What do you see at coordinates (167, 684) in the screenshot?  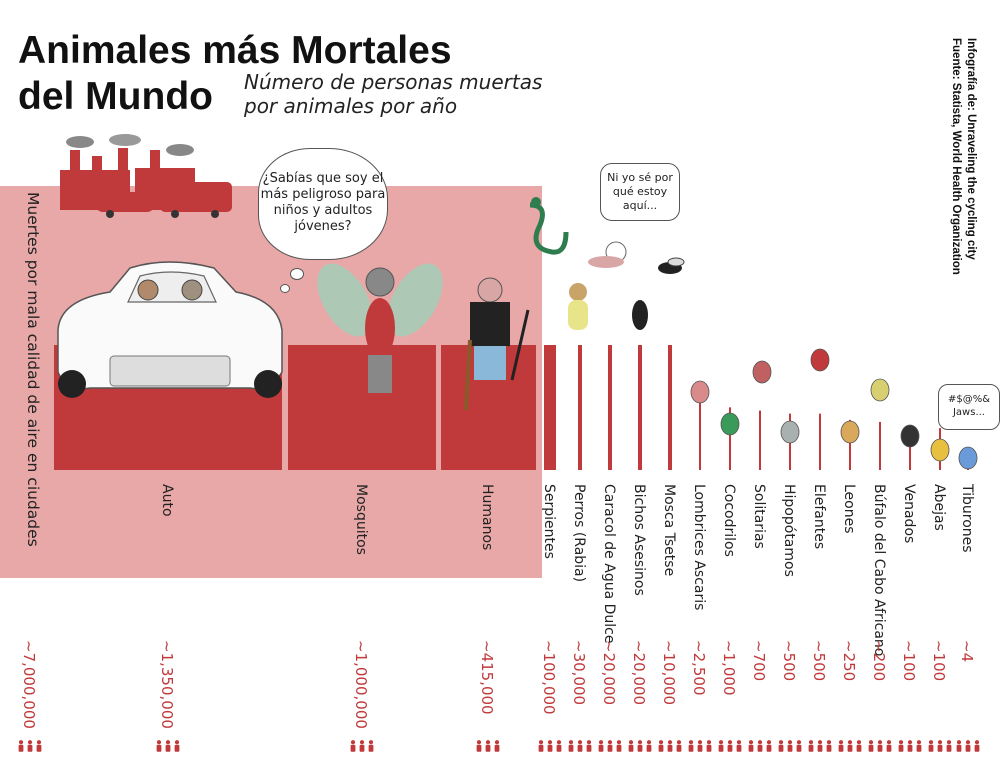 I see `value-label-auto: ~1,350,000` at bounding box center [167, 684].